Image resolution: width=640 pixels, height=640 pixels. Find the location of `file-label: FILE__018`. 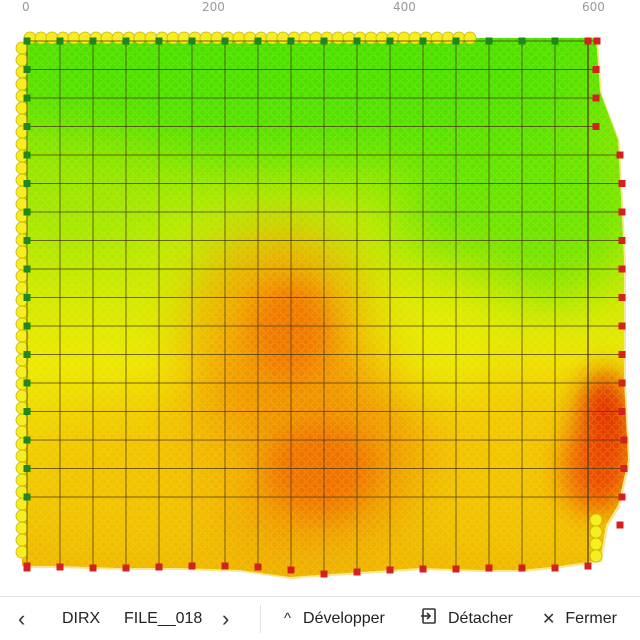

file-label: FILE__018 is located at coordinates (163, 618).